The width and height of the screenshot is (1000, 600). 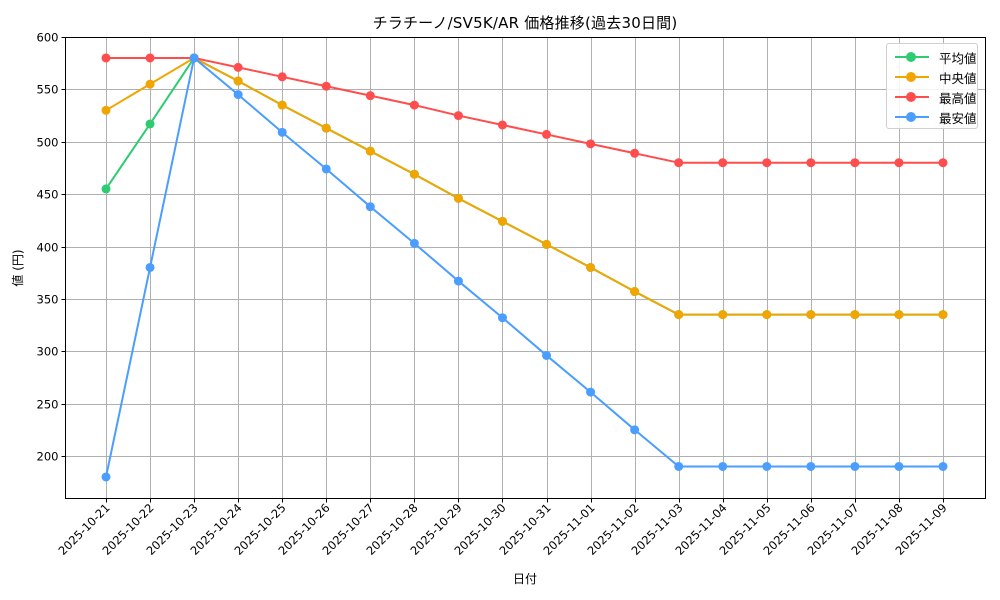 What do you see at coordinates (48, 248) in the screenshot?
I see `y-tick-label: 400` at bounding box center [48, 248].